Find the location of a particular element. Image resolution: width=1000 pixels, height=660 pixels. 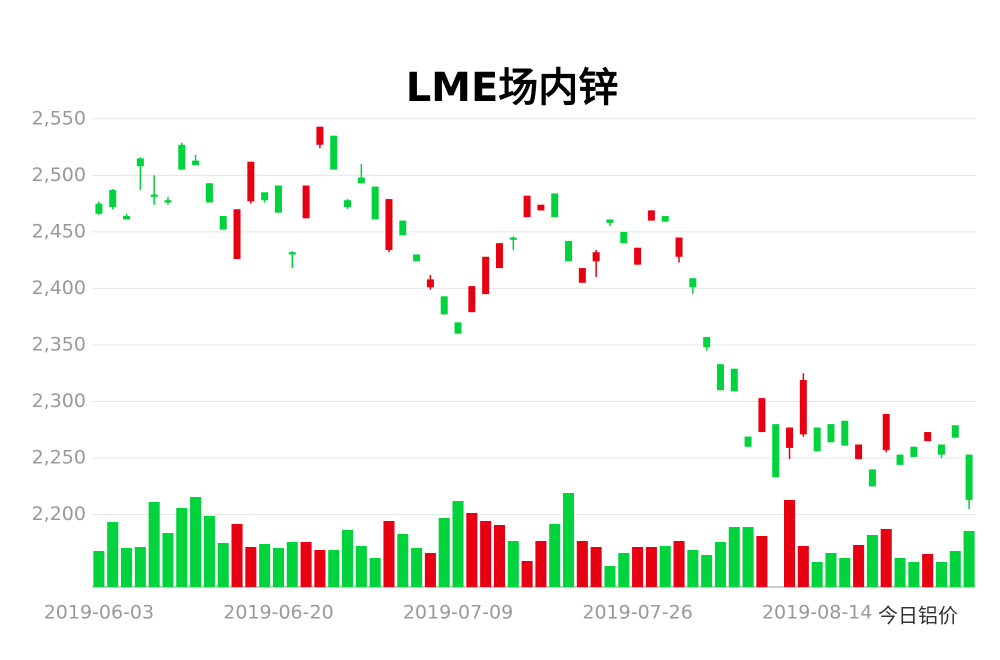

y-tick-label: 2,400 is located at coordinates (59, 288).